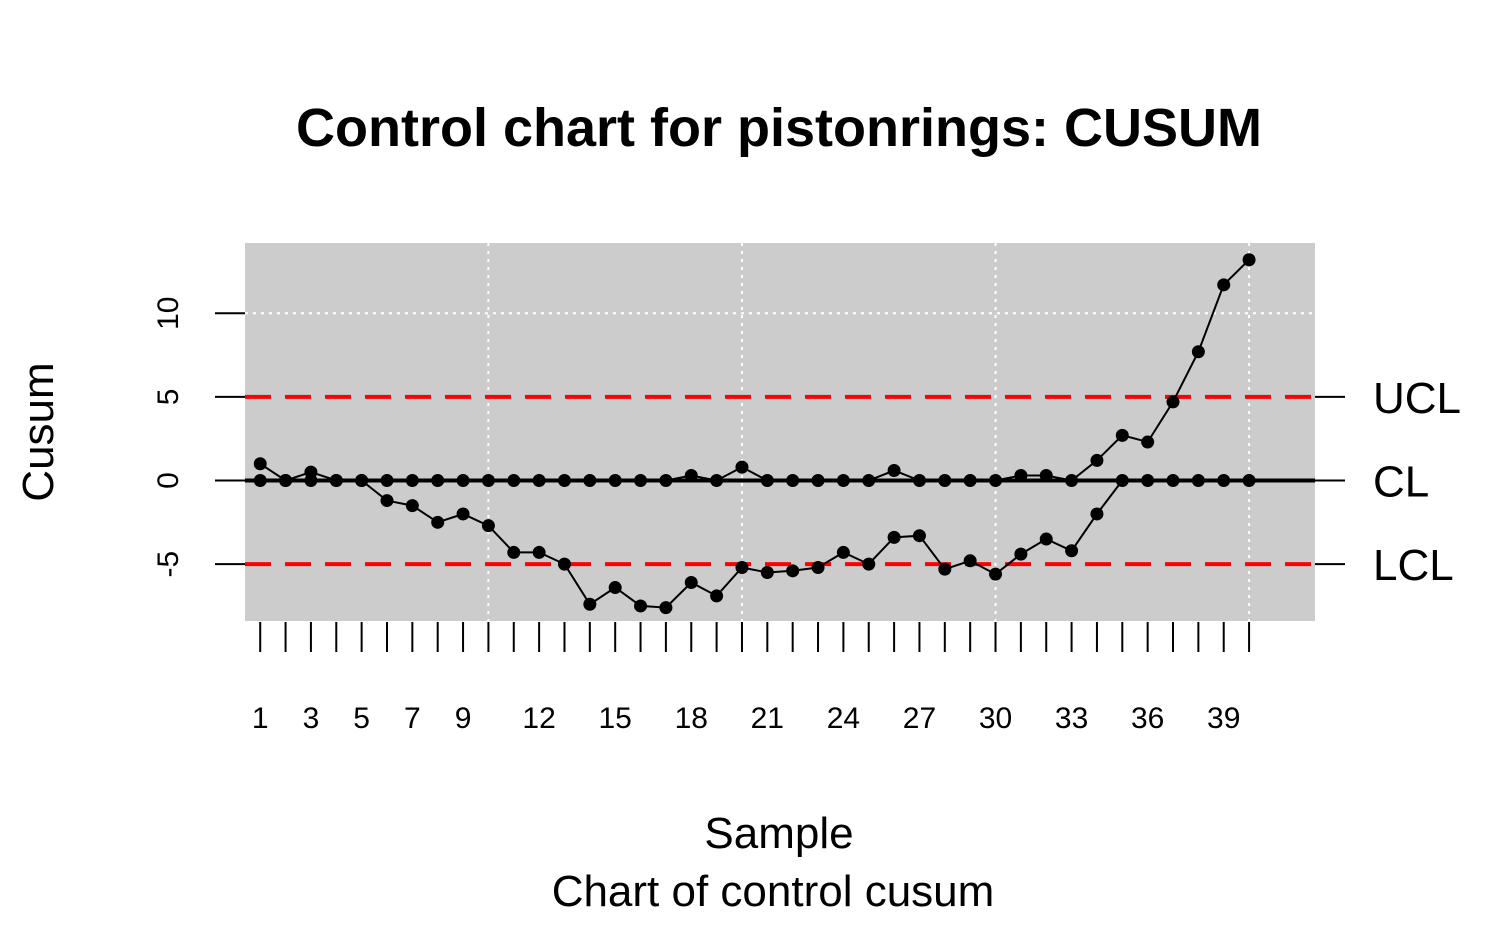 The width and height of the screenshot is (1500, 932). What do you see at coordinates (168, 397) in the screenshot?
I see `y-tick-label: 5` at bounding box center [168, 397].